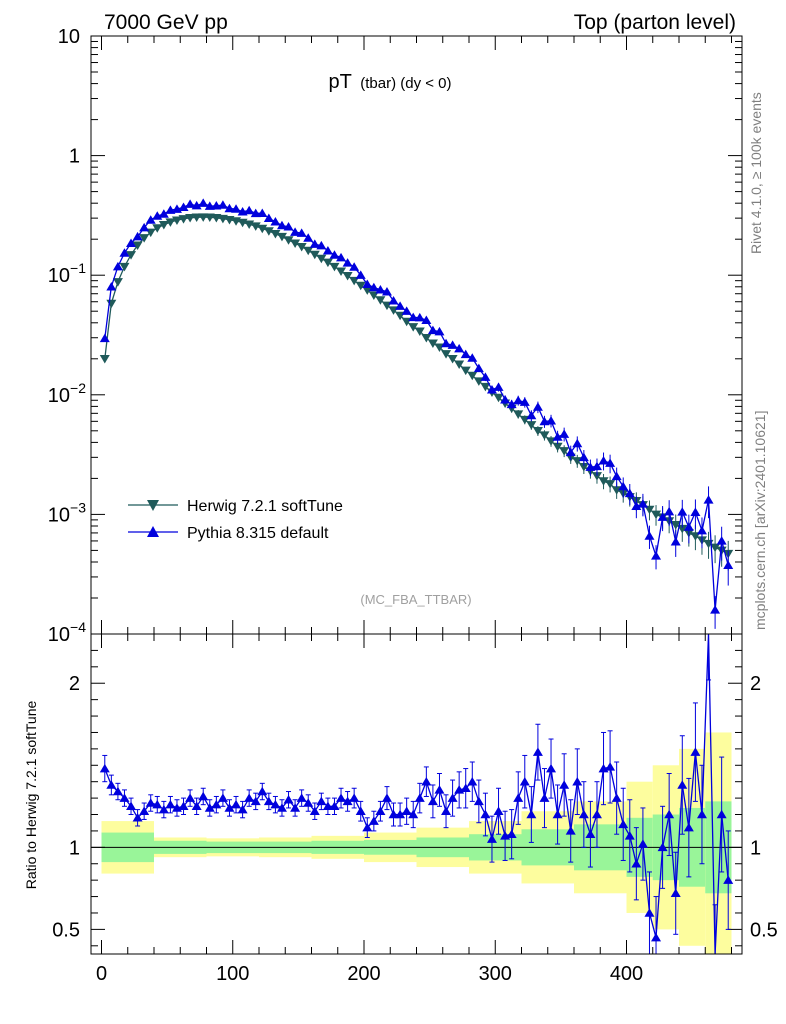 The width and height of the screenshot is (786, 1024). I want to click on ratio-ylabel: Ratio to Herwig 7.2.1 softTune, so click(31, 794).